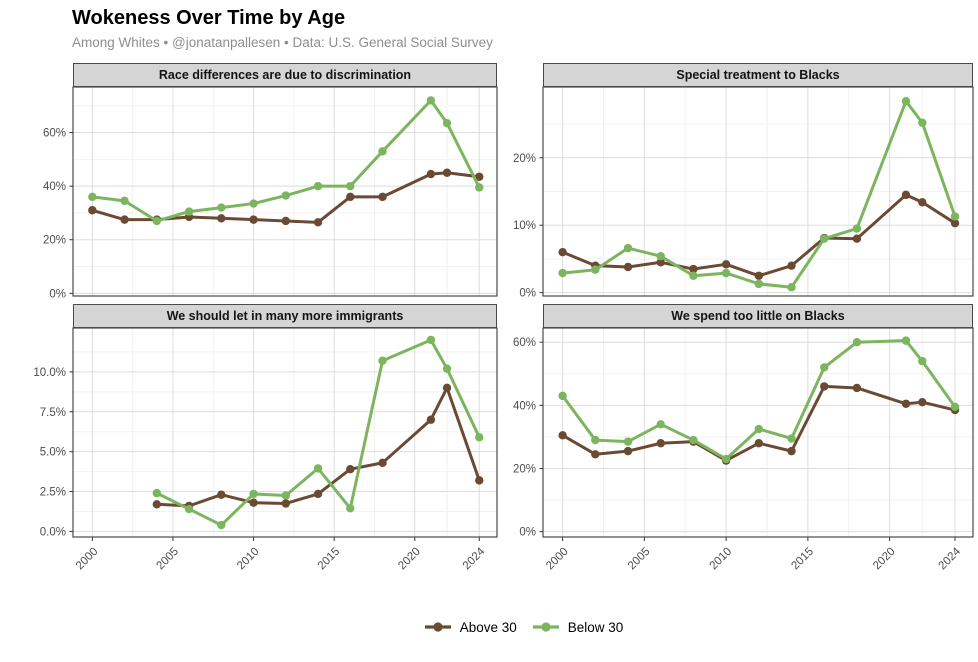 The width and height of the screenshot is (978, 662). I want to click on y-tick-label: 40%, so click(54, 187).